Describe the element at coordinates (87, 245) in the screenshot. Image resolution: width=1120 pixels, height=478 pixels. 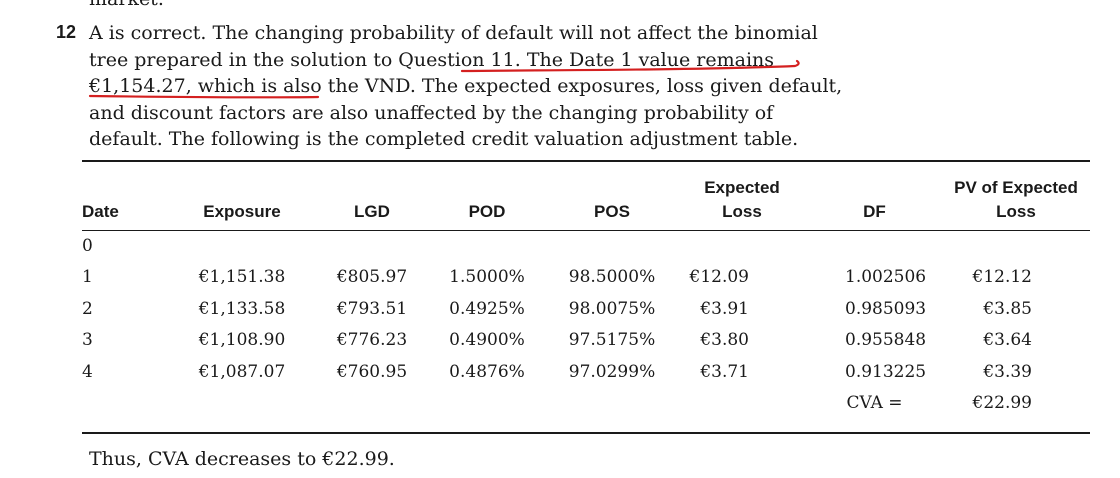
I see `table-cell: 0` at that location.